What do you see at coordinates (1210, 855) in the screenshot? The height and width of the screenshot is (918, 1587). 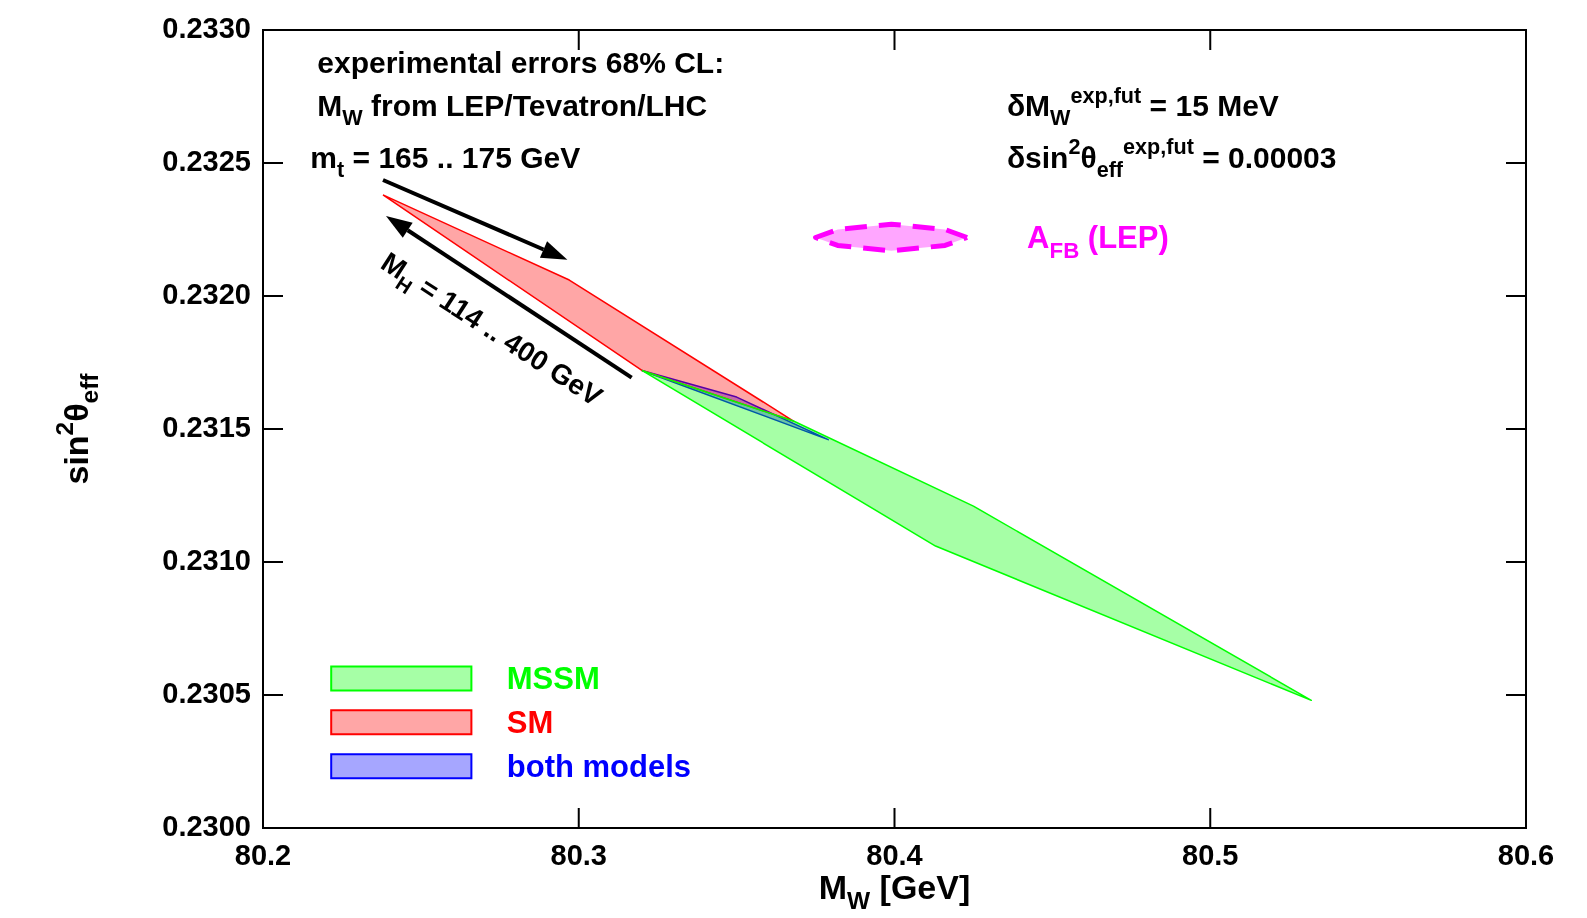 I see `x-tick-label: 80.5` at bounding box center [1210, 855].